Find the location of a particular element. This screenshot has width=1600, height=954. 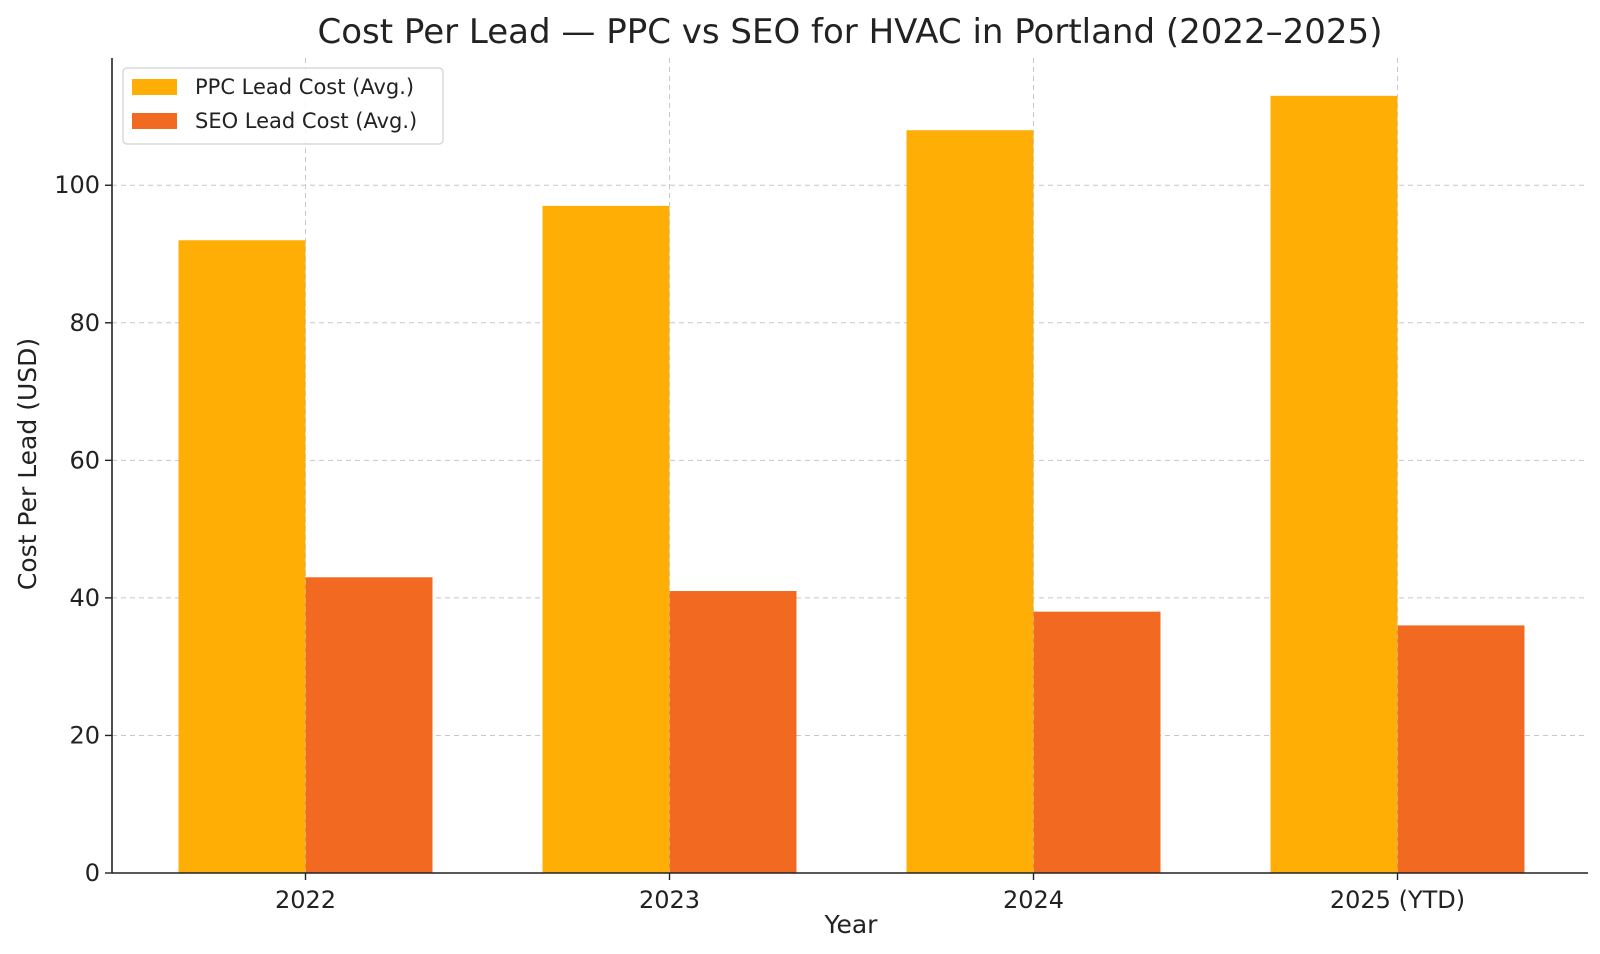

legend-swatch-seo is located at coordinates (154, 121).